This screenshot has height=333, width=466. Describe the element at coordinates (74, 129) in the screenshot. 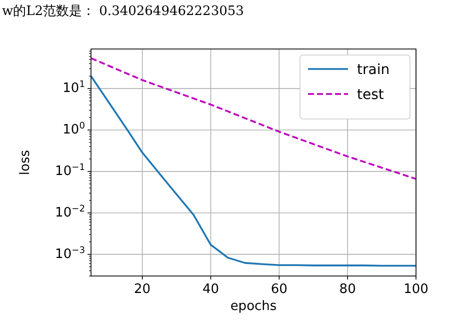

I see `y-tick-label: 10$^{0}$` at that location.